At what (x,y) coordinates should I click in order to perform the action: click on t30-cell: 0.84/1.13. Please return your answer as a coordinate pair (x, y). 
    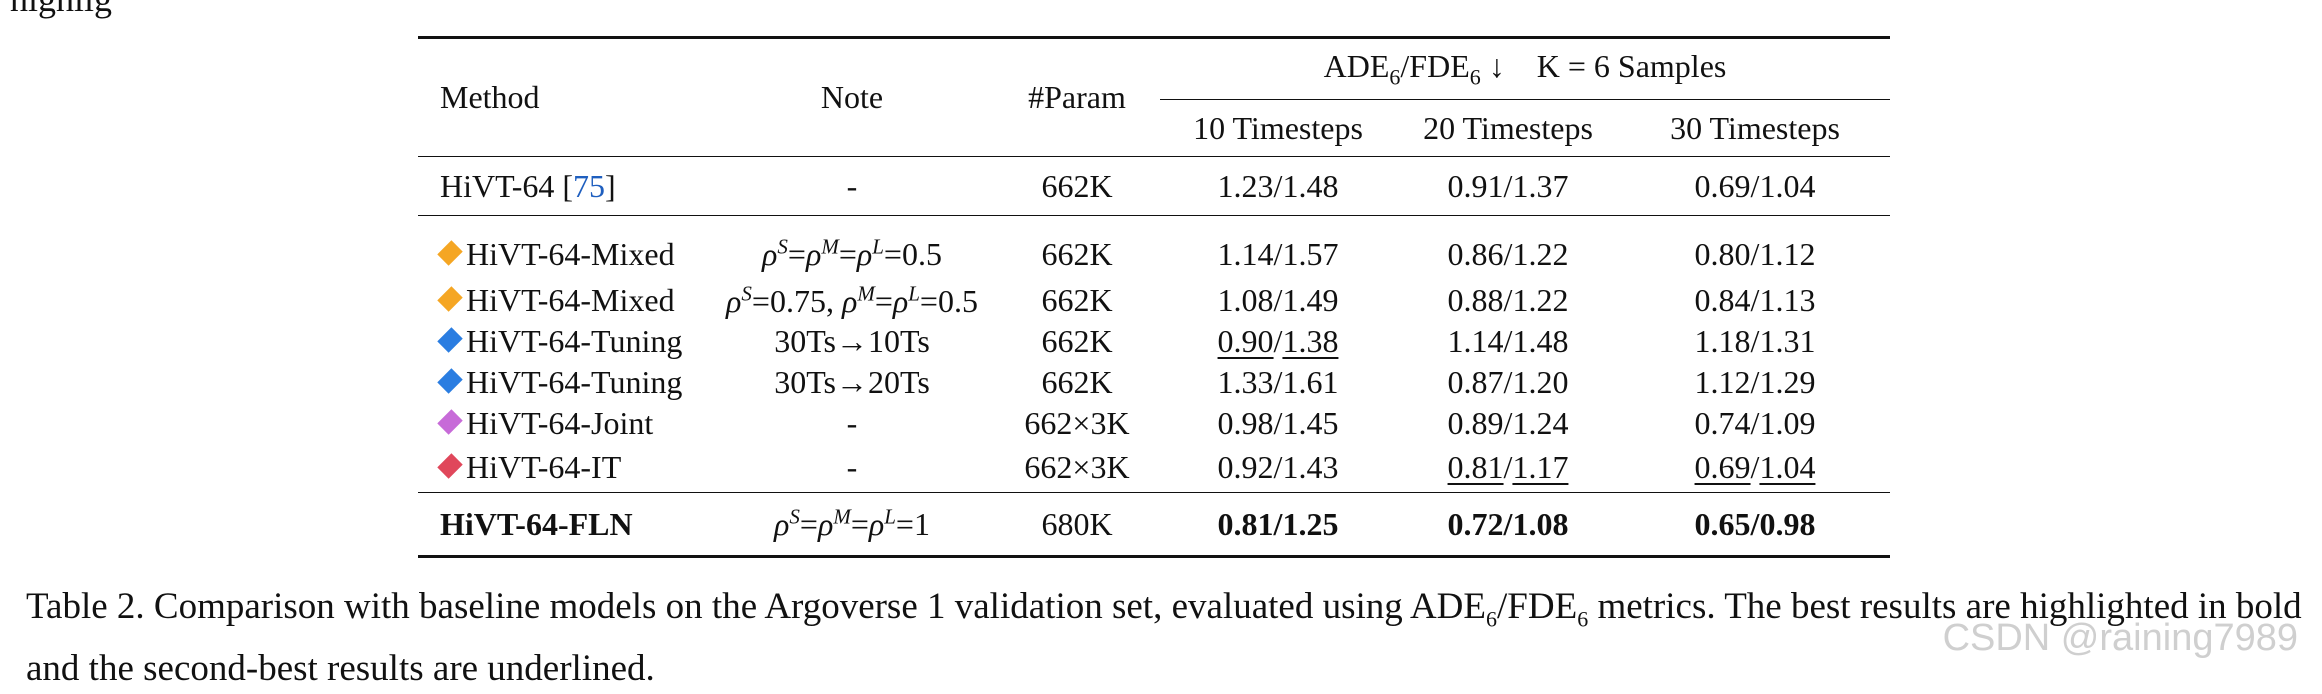
    Looking at the image, I should click on (1755, 300).